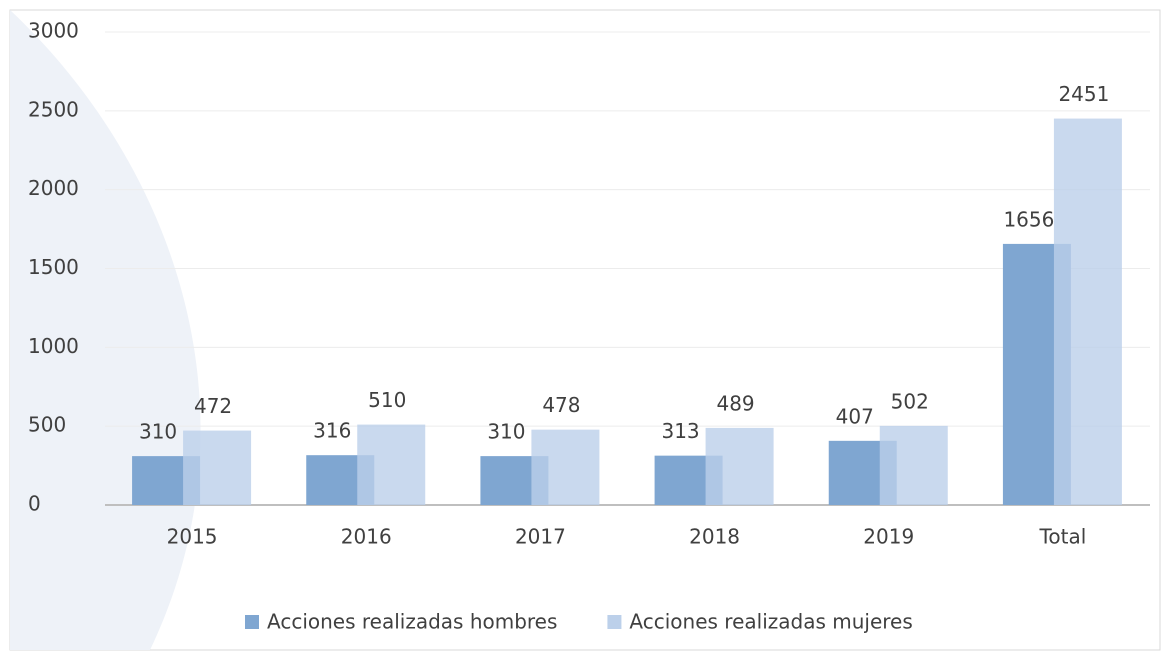 The width and height of the screenshot is (1170, 655). What do you see at coordinates (53, 31) in the screenshot?
I see `y-tick-label: 3000` at bounding box center [53, 31].